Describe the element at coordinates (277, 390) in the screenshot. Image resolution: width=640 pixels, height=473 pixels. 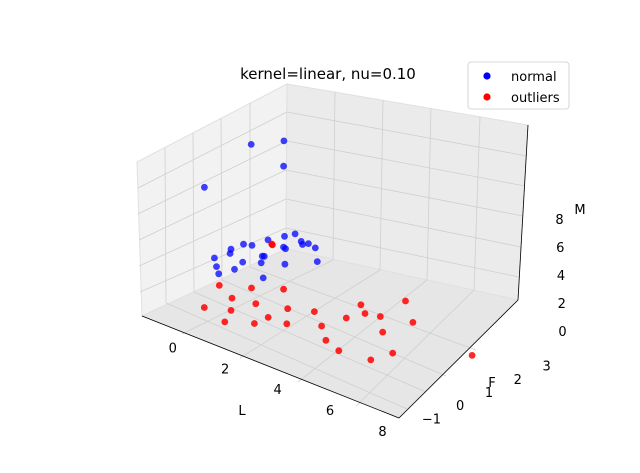
I see `x-tick-label: 4` at that location.